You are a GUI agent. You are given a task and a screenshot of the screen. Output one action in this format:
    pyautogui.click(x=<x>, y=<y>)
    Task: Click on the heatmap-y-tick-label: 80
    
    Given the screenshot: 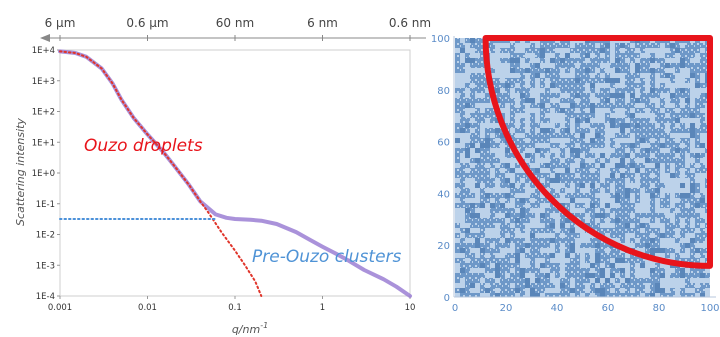 What is the action you would take?
    pyautogui.click(x=443, y=91)
    